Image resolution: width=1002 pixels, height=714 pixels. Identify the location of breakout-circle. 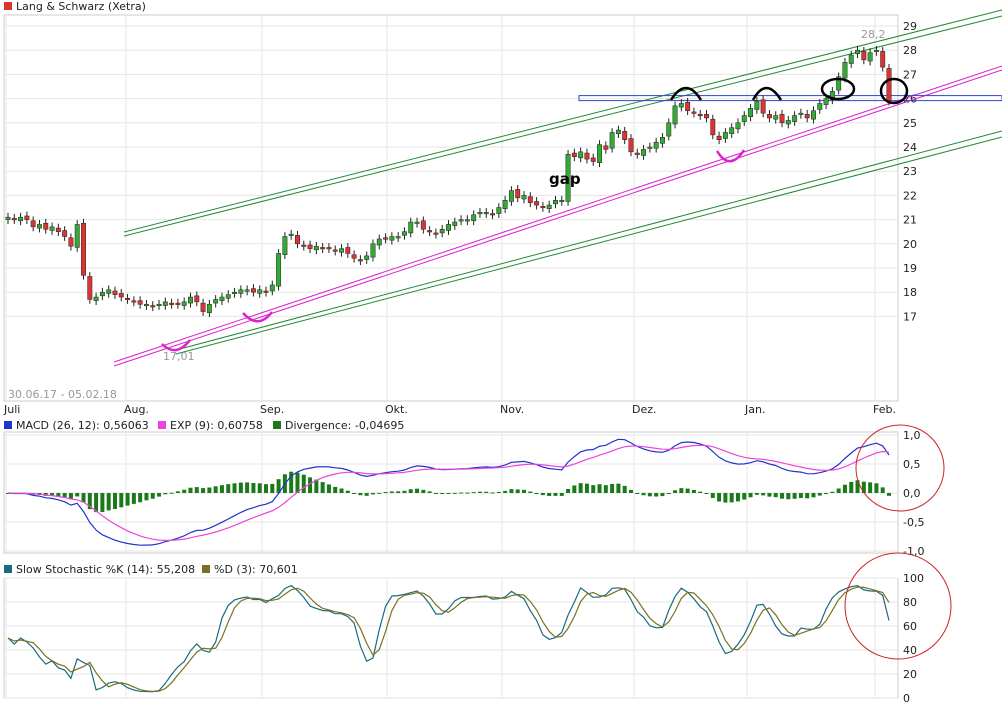
(838, 89).